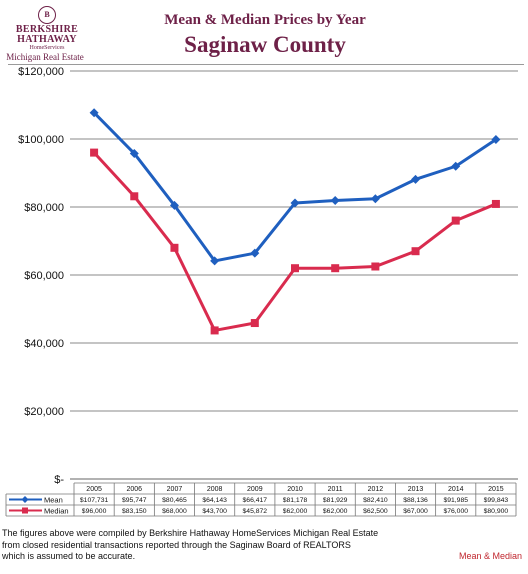 The width and height of the screenshot is (528, 574). I want to click on data-point-mean-2014, so click(456, 166).